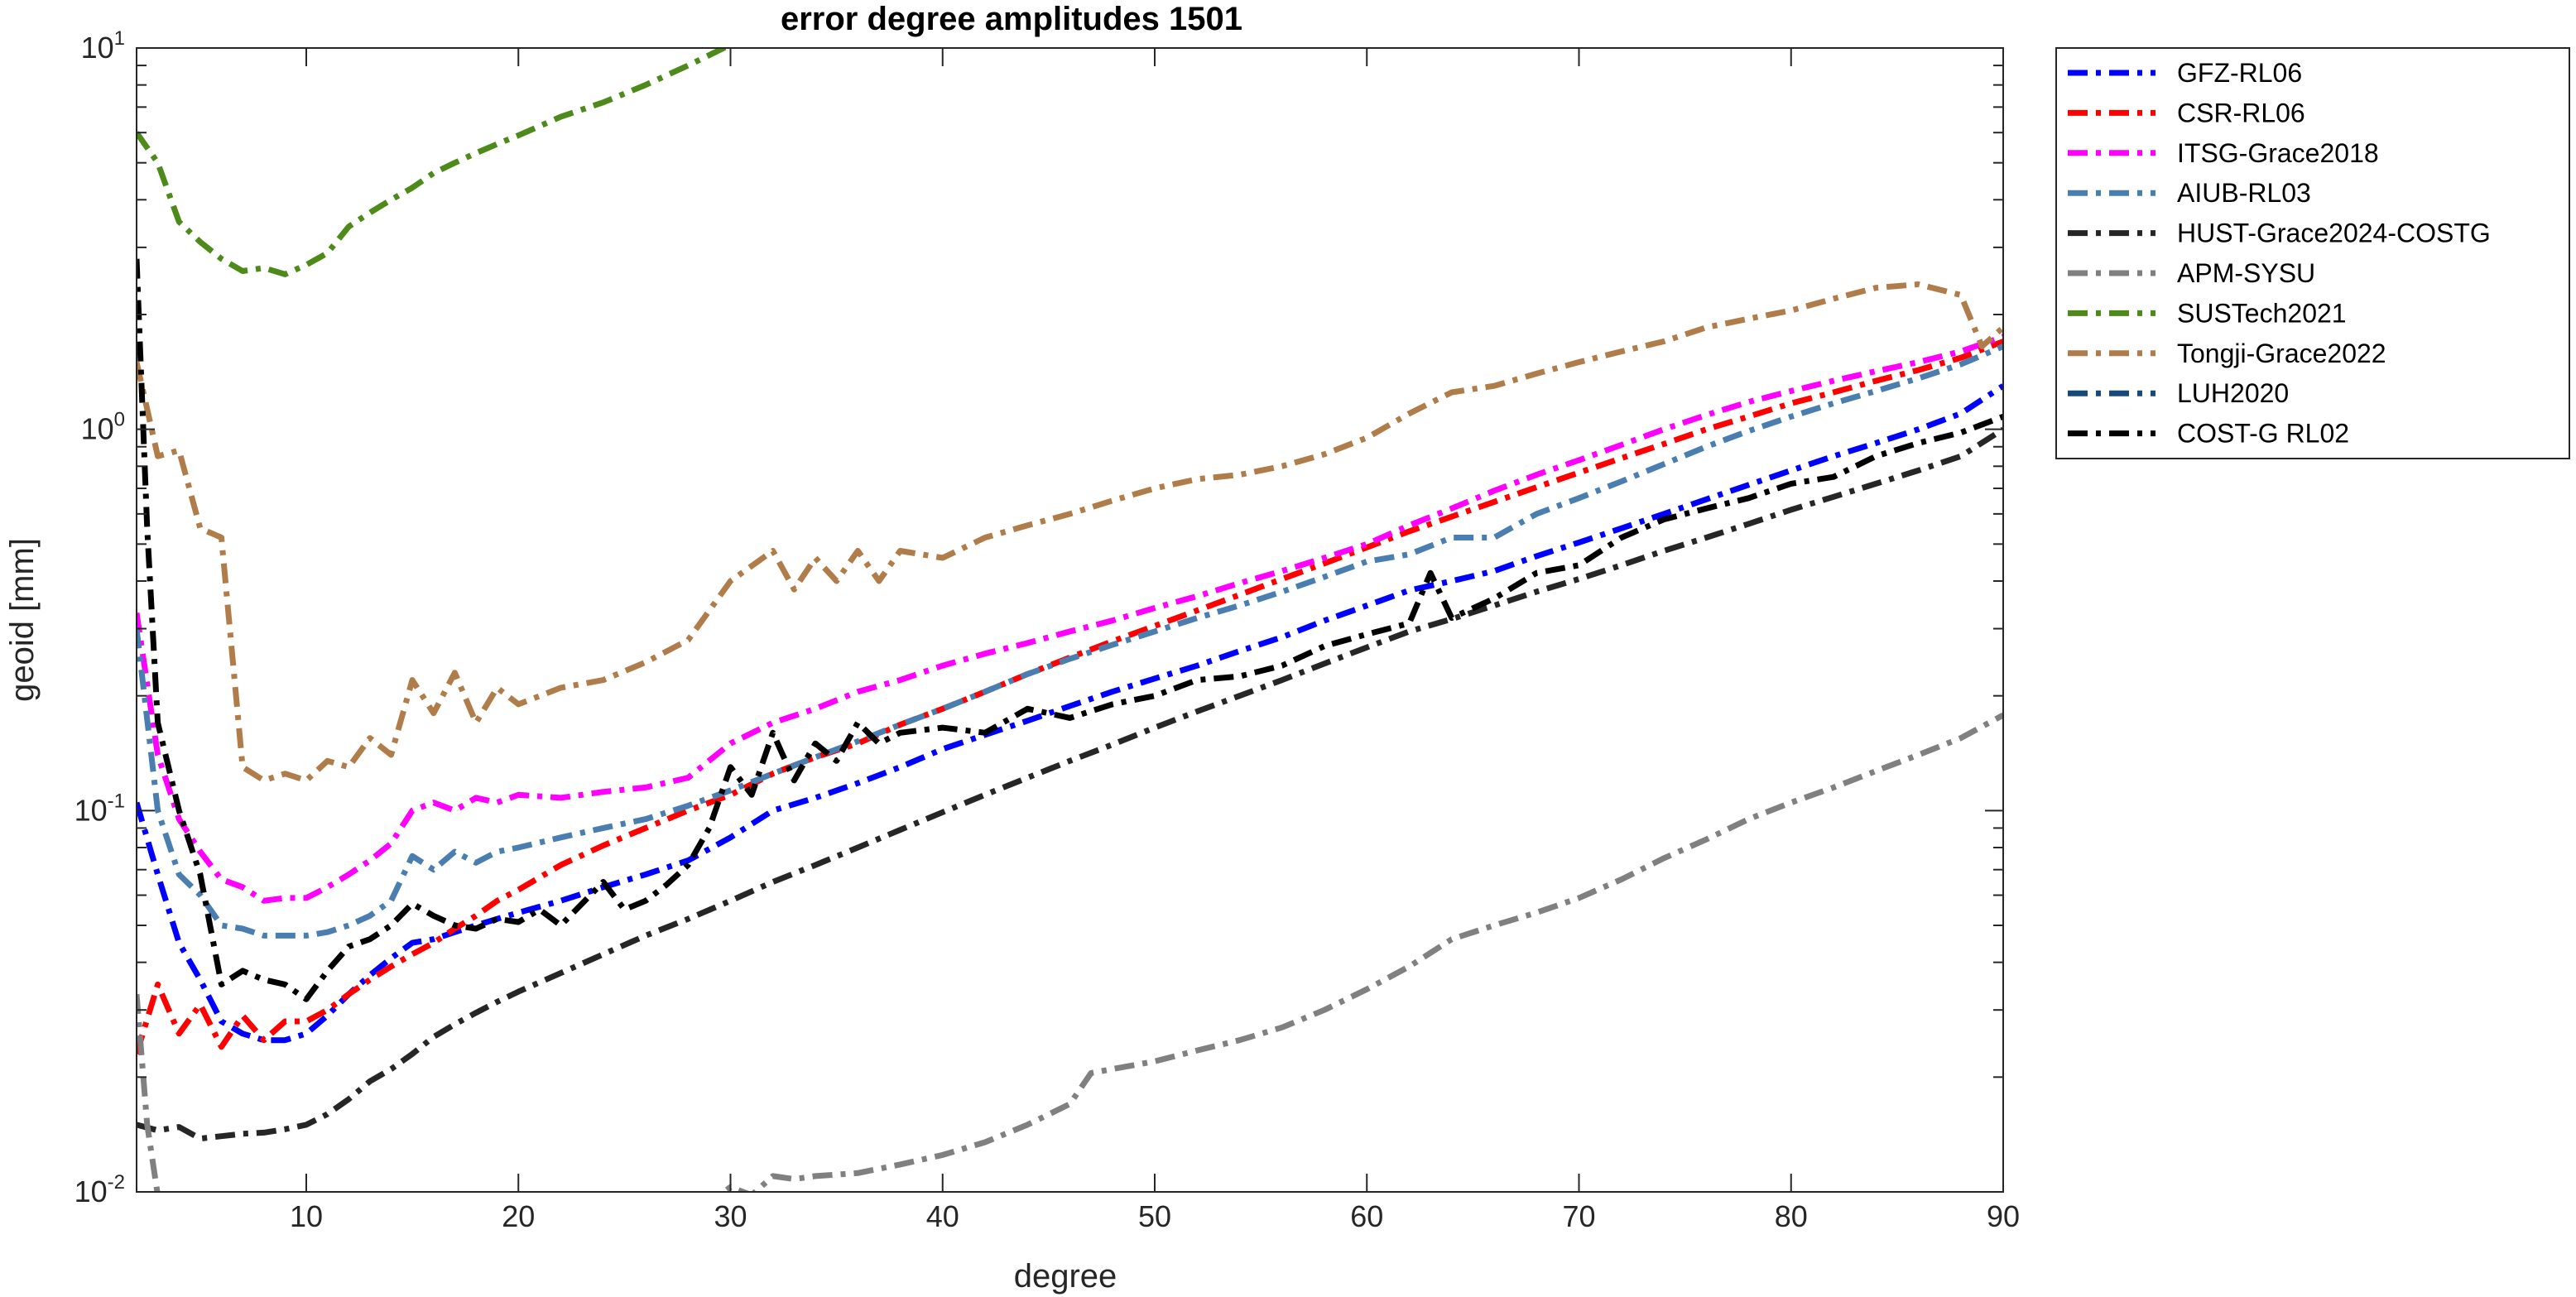 The width and height of the screenshot is (2576, 1297). What do you see at coordinates (2239, 73) in the screenshot?
I see `legend-entry: GFZ-RL06` at bounding box center [2239, 73].